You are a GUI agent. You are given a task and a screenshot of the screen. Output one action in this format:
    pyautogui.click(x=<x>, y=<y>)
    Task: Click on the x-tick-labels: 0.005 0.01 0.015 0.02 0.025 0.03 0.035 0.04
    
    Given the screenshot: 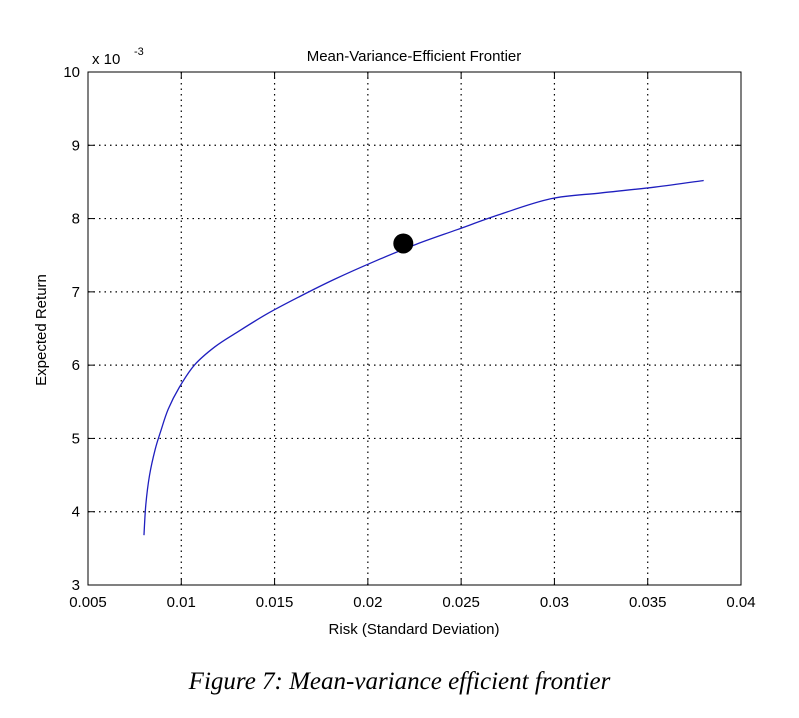 What is the action you would take?
    pyautogui.click(x=412, y=602)
    